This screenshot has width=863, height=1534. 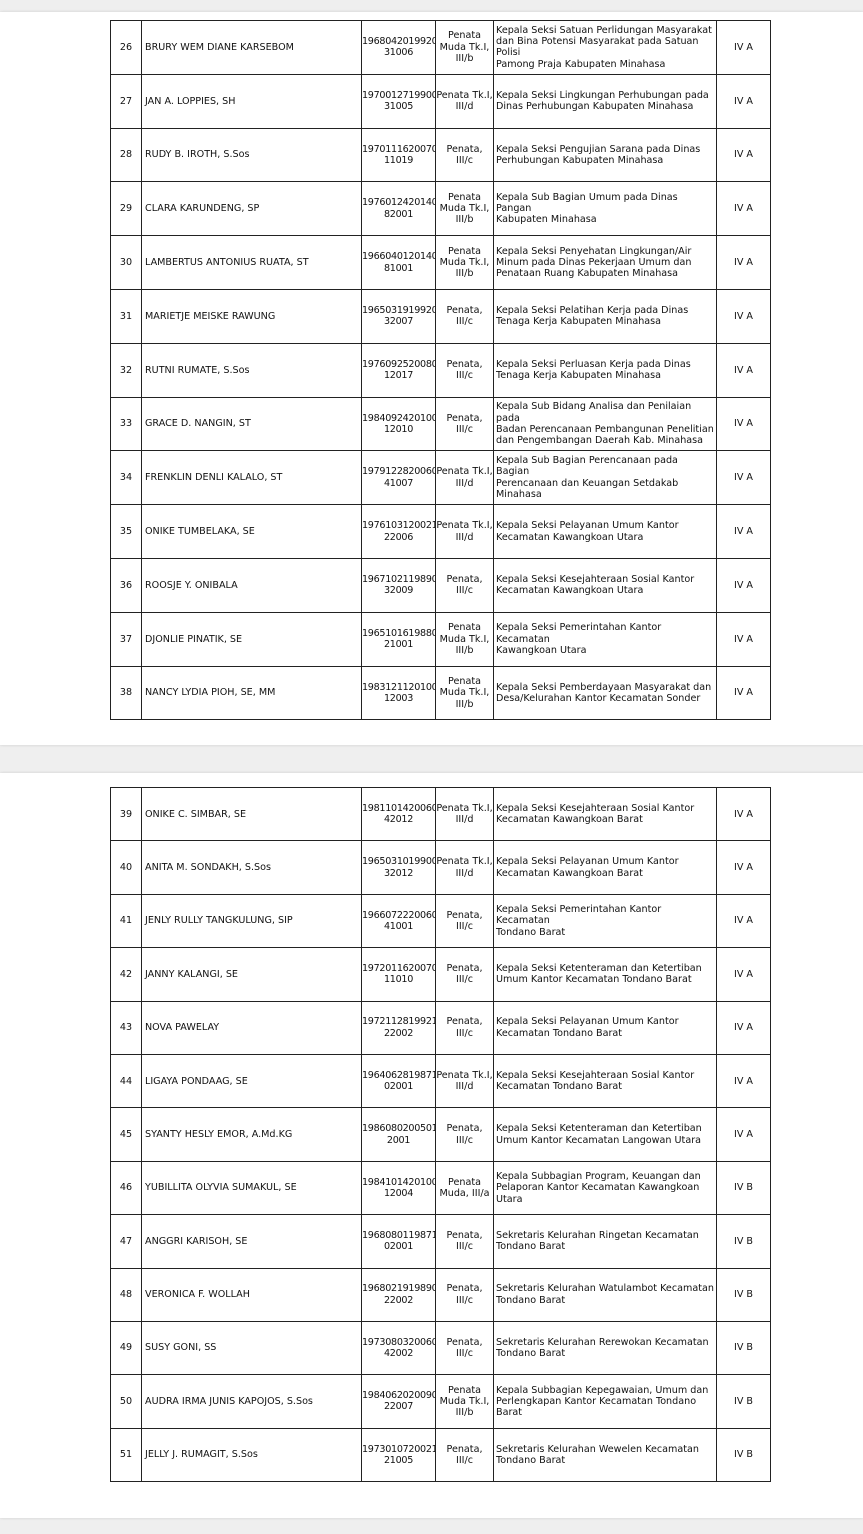 What do you see at coordinates (126, 424) in the screenshot?
I see `row-number: 33` at bounding box center [126, 424].